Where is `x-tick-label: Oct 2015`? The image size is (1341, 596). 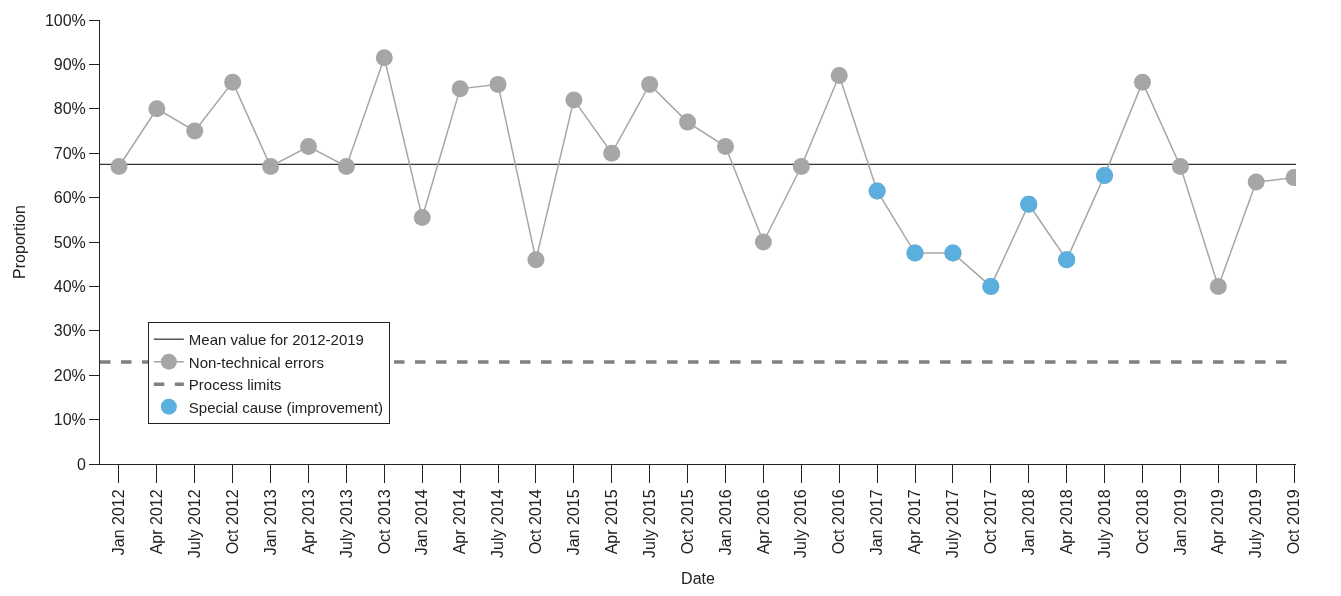
x-tick-label: Oct 2015 is located at coordinates (687, 522).